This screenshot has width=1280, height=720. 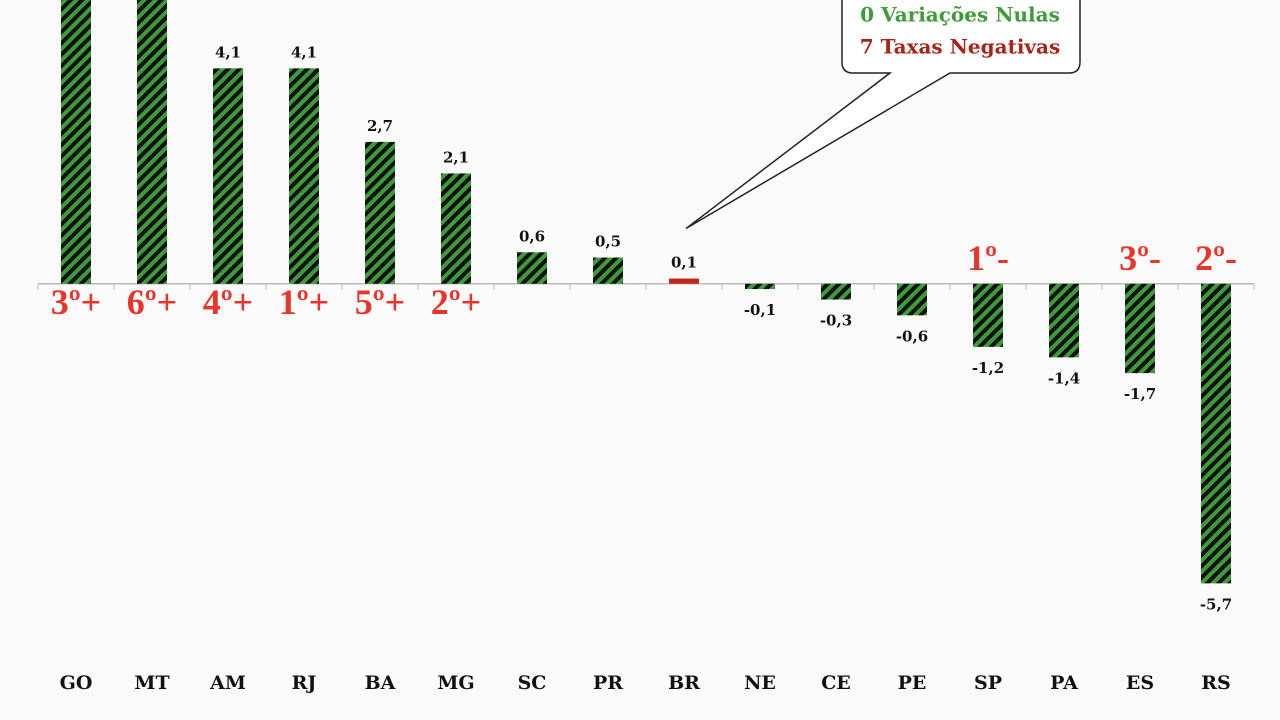 What do you see at coordinates (76, 683) in the screenshot?
I see `x-tick-label: GO` at bounding box center [76, 683].